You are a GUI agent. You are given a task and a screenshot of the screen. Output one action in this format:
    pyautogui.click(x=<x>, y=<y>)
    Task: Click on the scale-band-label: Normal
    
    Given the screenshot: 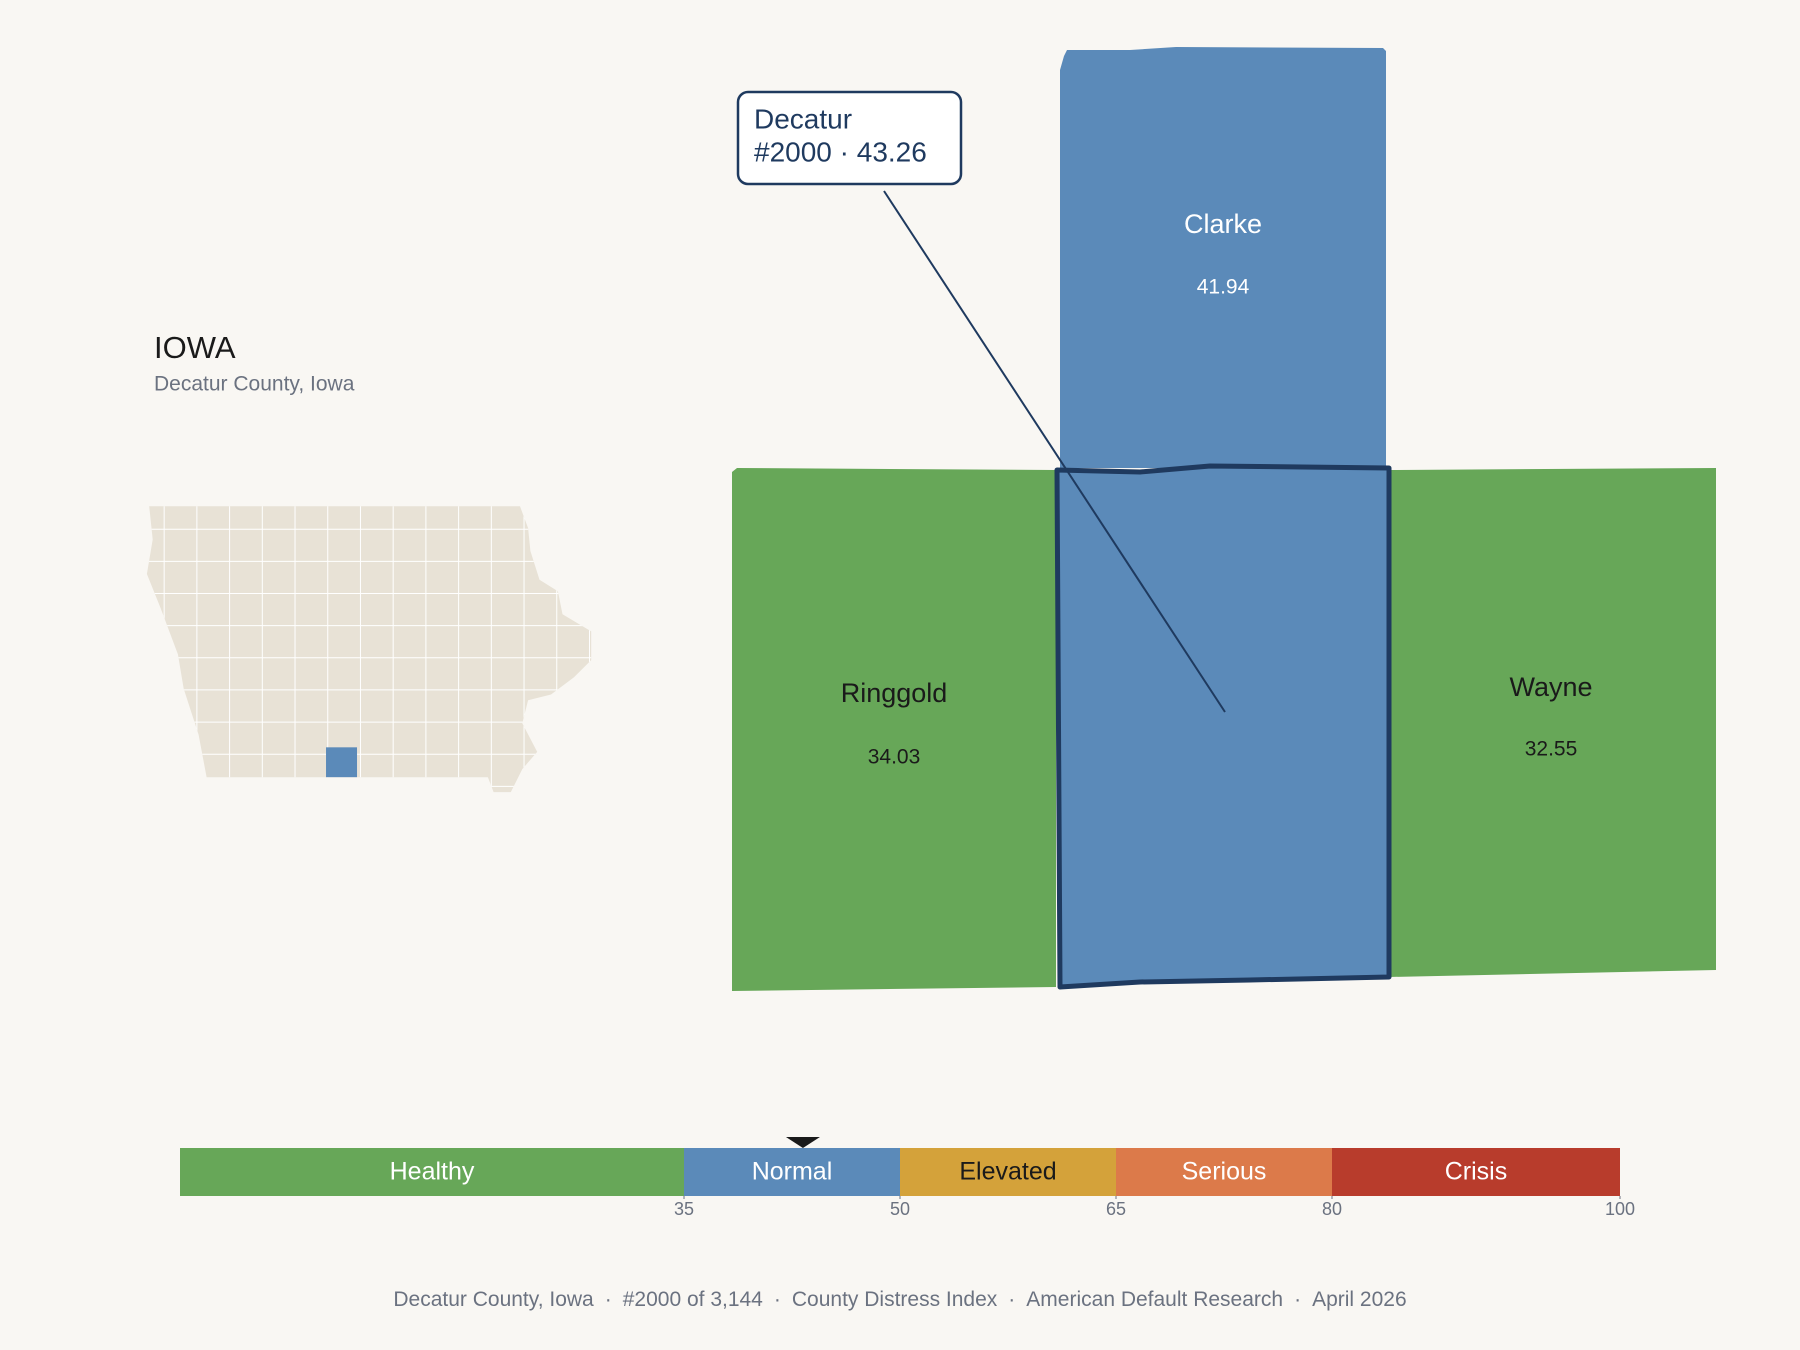 What is the action you would take?
    pyautogui.click(x=792, y=1172)
    